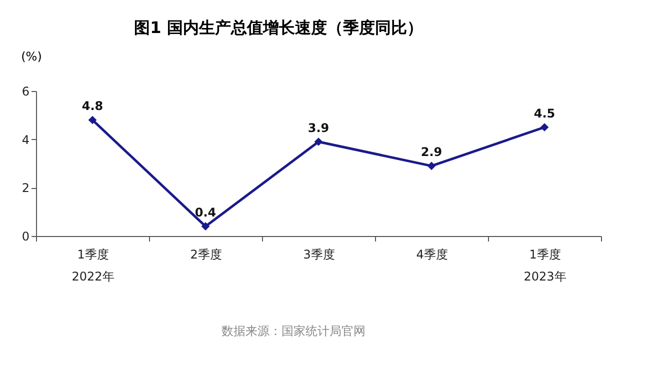  Describe the element at coordinates (206, 255) in the screenshot. I see `x-tick-label: 2季度` at that location.